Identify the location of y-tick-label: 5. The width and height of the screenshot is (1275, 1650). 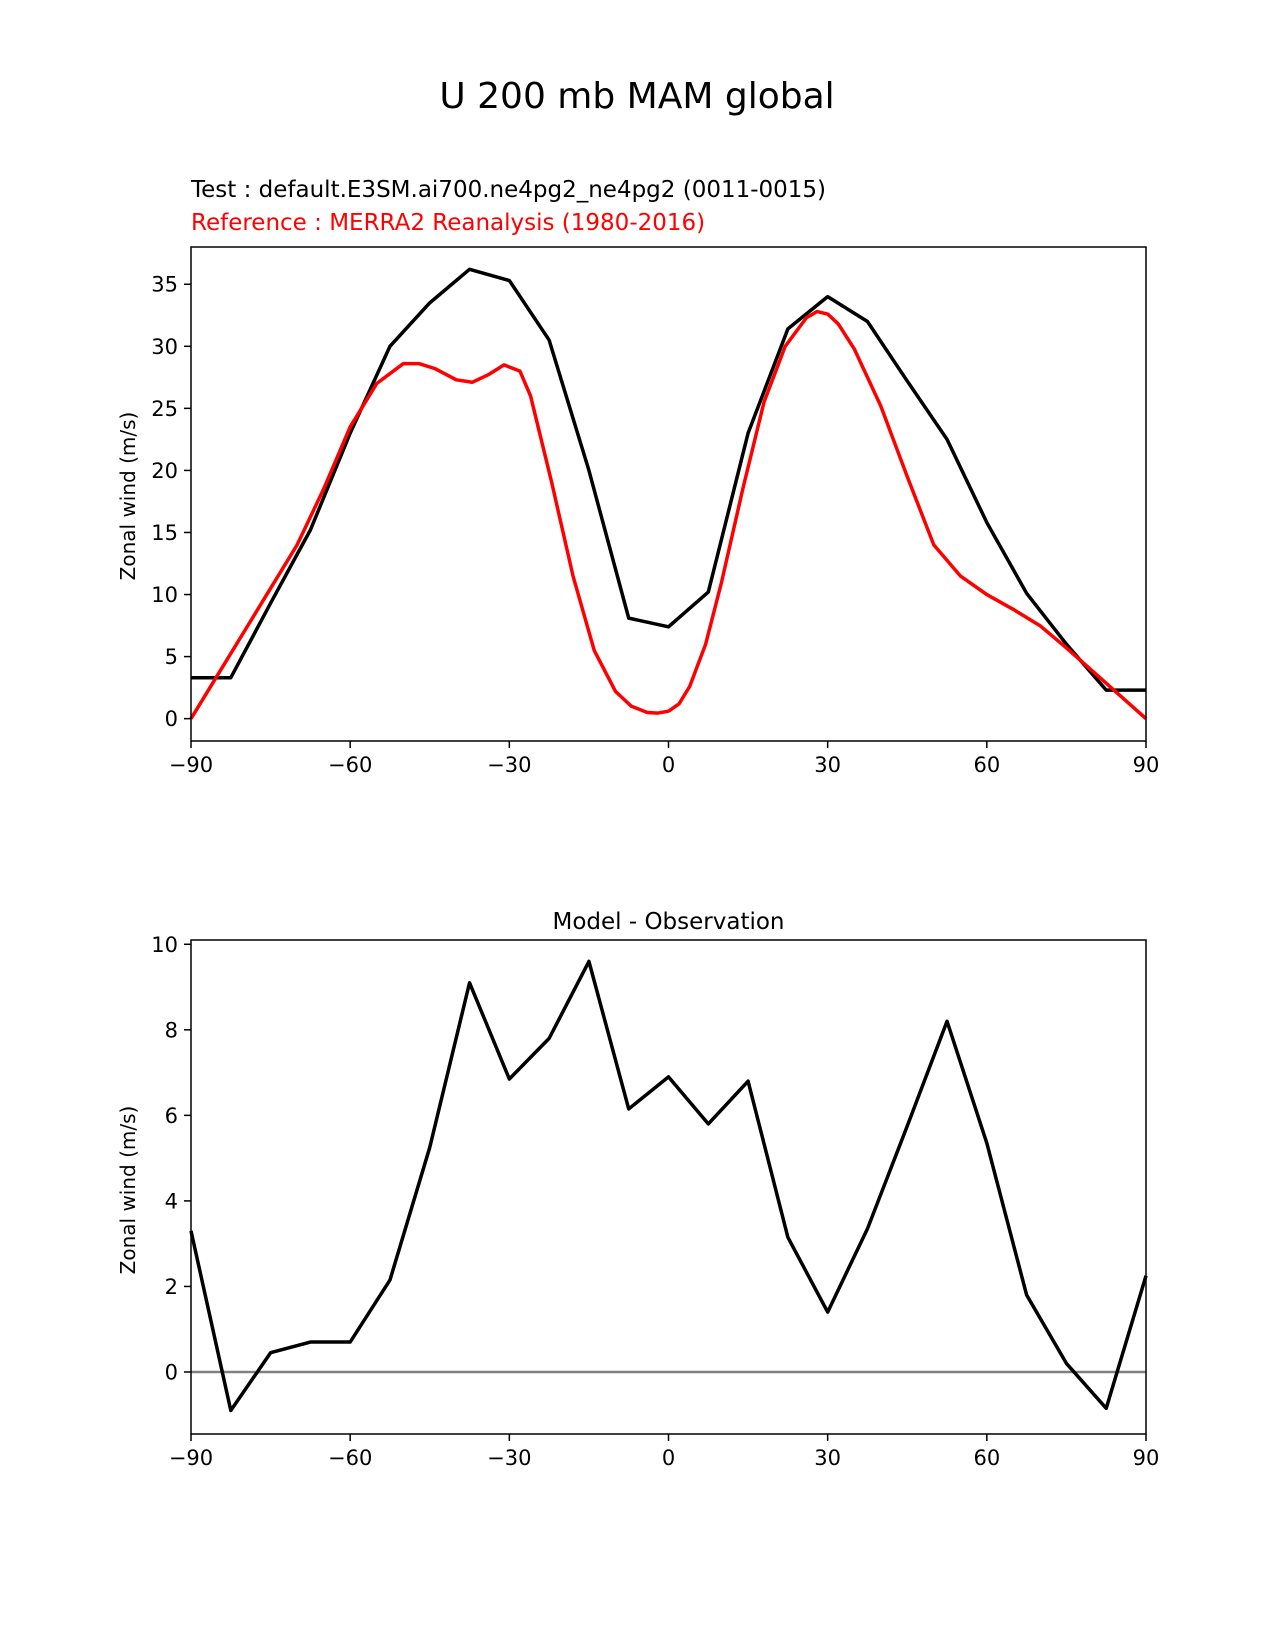
(171, 657).